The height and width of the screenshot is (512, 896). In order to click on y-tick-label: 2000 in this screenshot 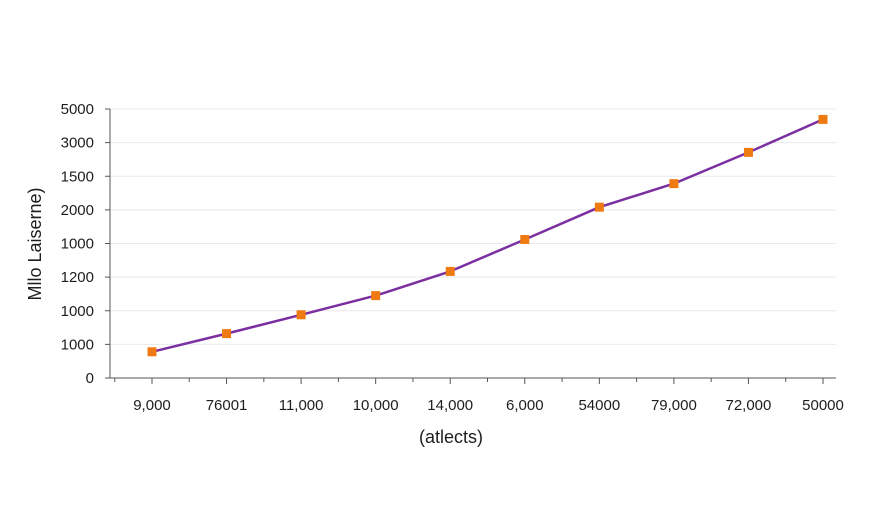, I will do `click(77, 210)`.